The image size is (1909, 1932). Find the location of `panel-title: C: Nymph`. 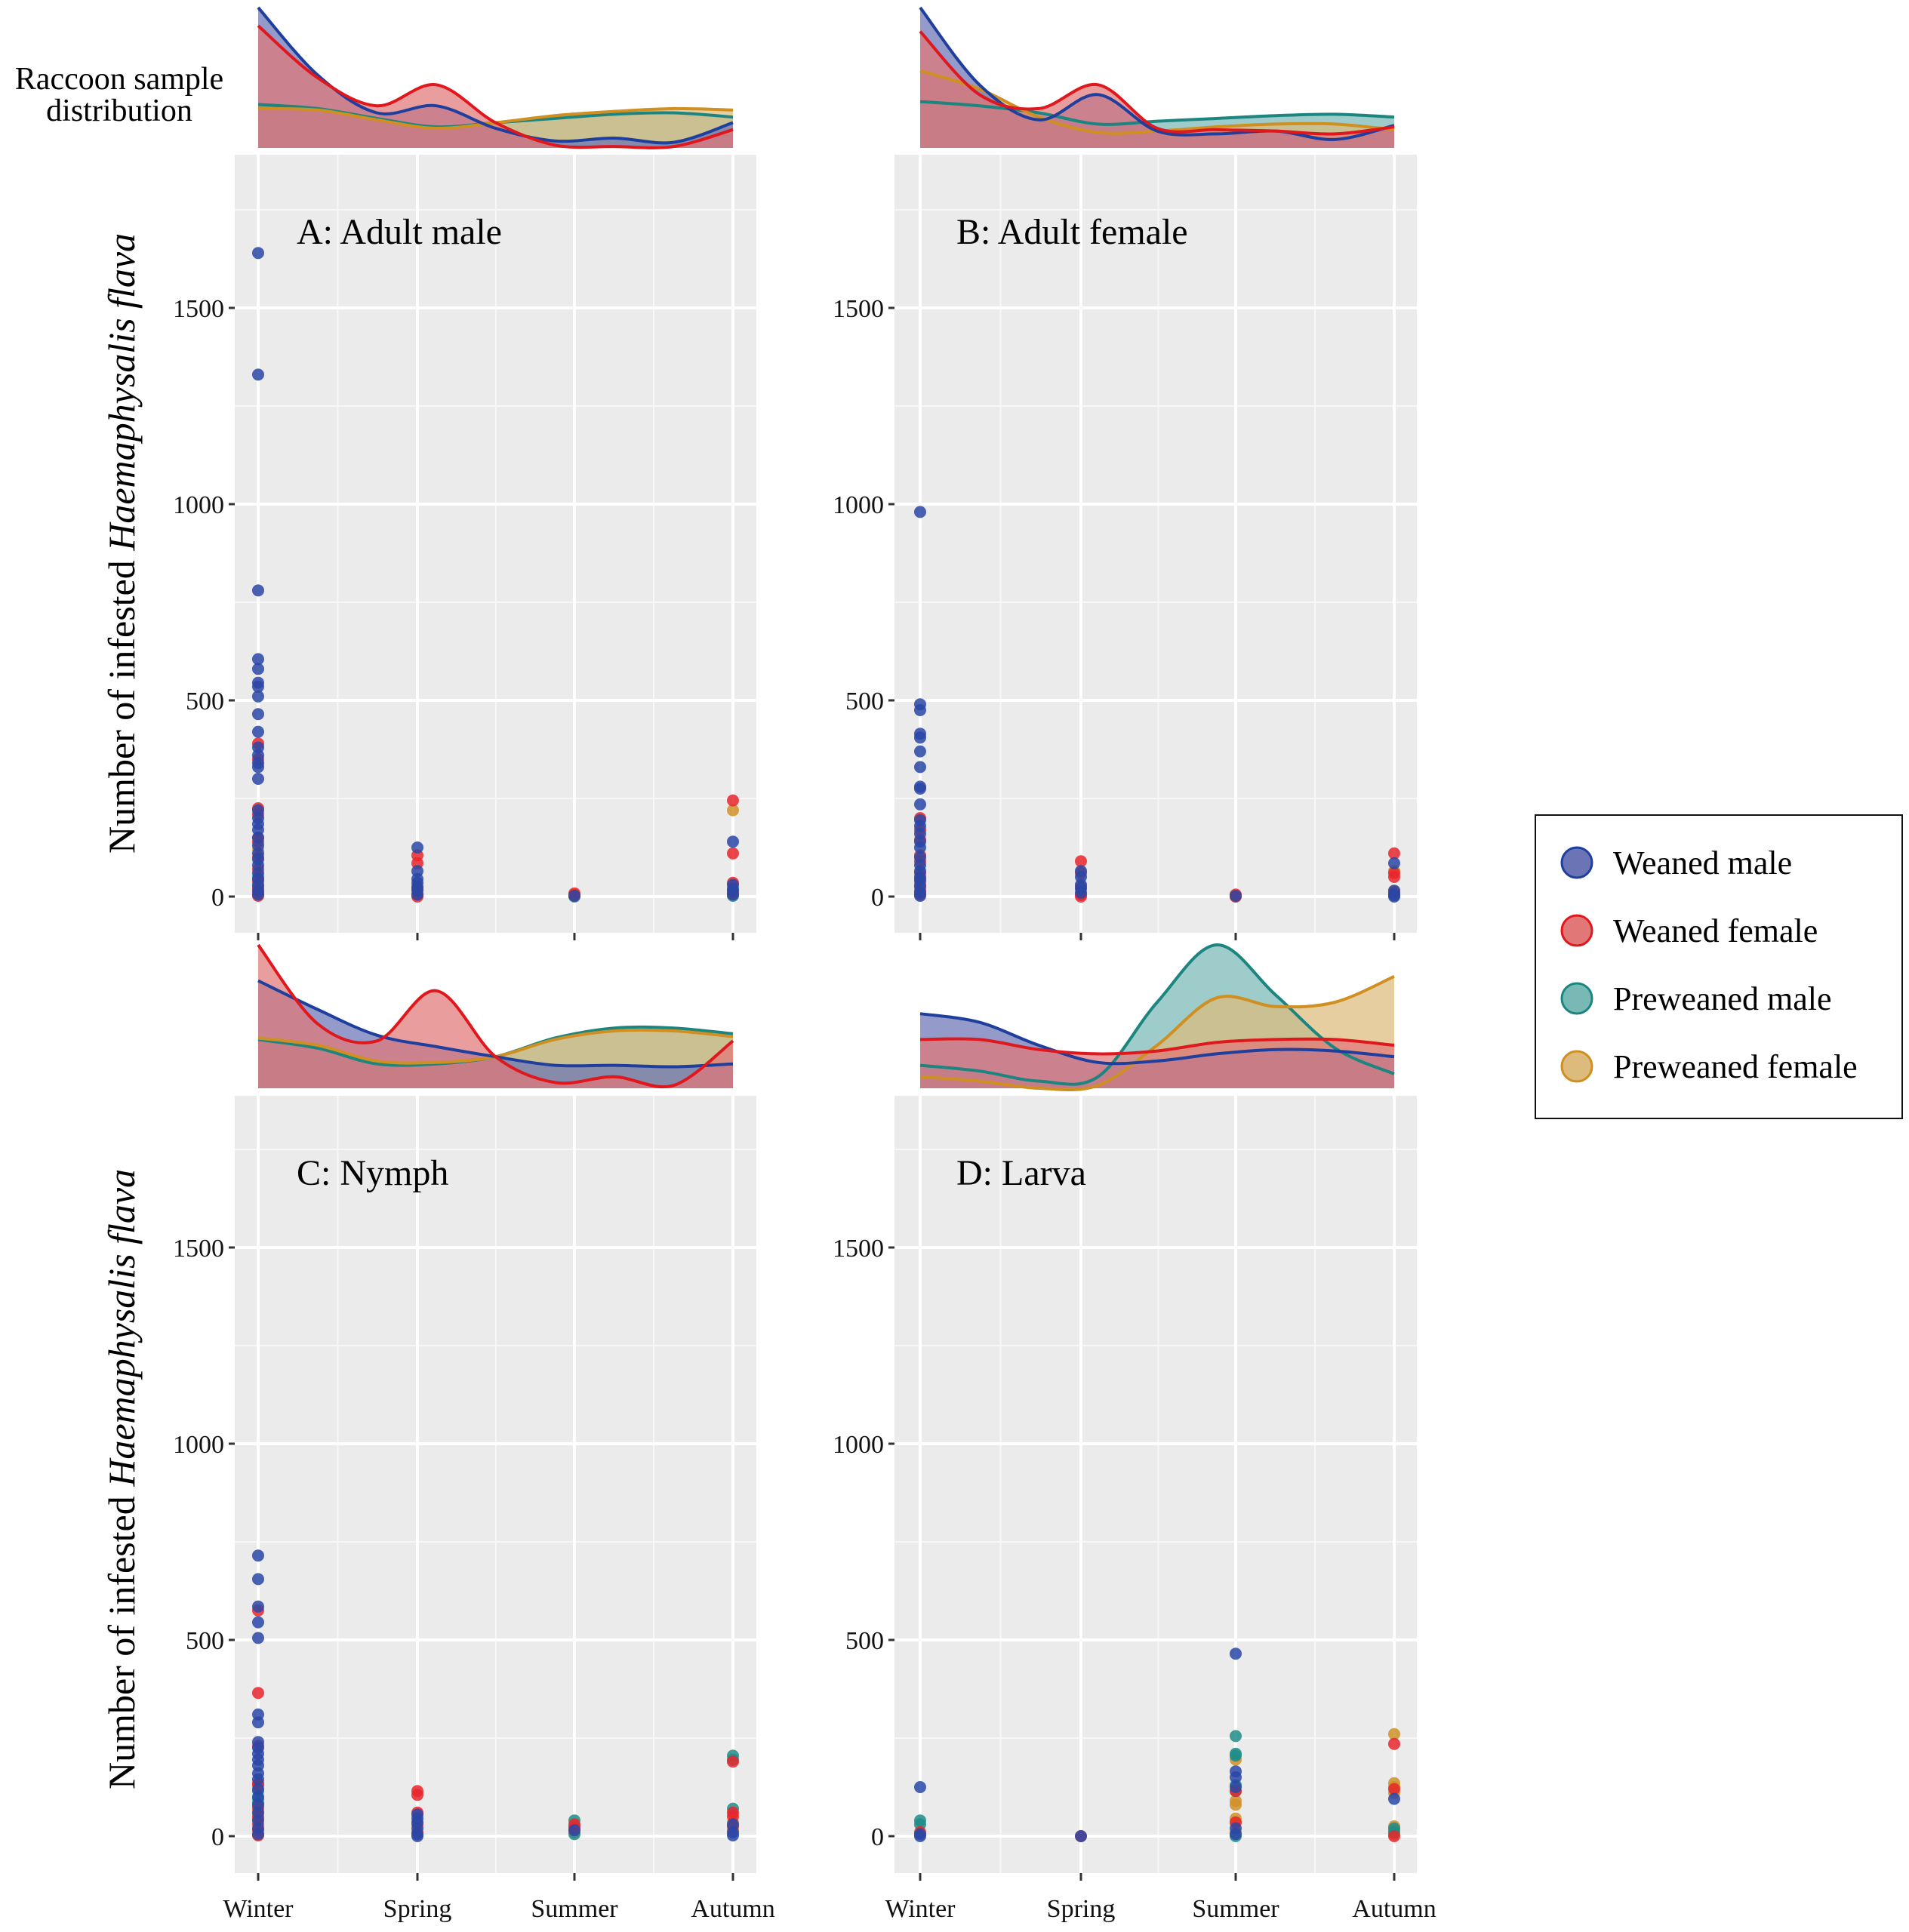

panel-title: C: Nymph is located at coordinates (373, 1173).